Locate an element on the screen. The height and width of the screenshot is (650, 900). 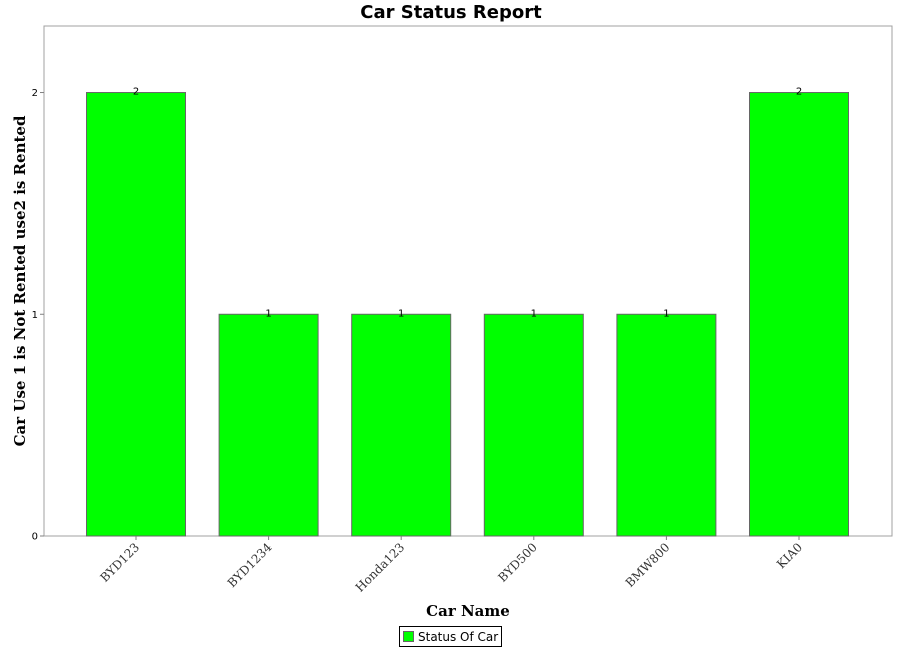
legend-label: Status Of Car is located at coordinates (458, 636).